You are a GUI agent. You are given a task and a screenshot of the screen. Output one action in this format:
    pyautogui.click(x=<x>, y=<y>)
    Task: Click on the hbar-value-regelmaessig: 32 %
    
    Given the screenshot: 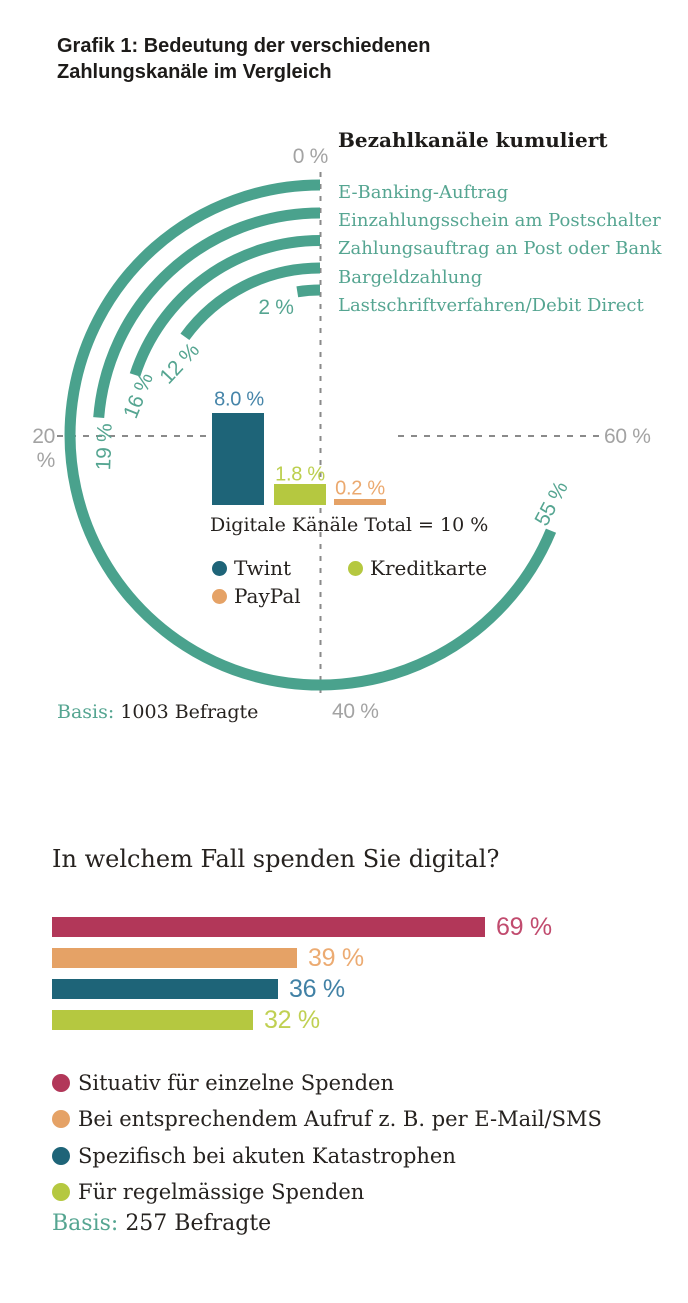 What is the action you would take?
    pyautogui.click(x=292, y=1019)
    